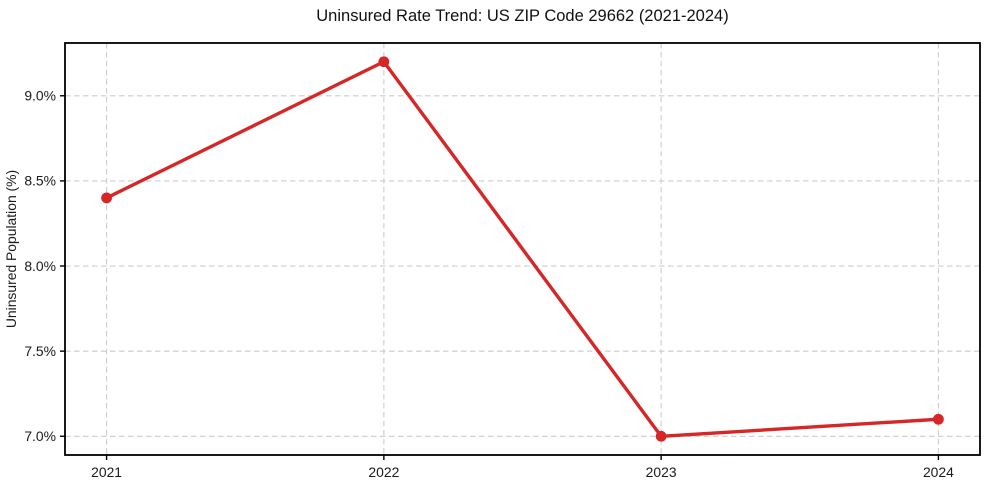 This screenshot has height=495, width=989. What do you see at coordinates (661, 472) in the screenshot?
I see `x-tick-label: 2023` at bounding box center [661, 472].